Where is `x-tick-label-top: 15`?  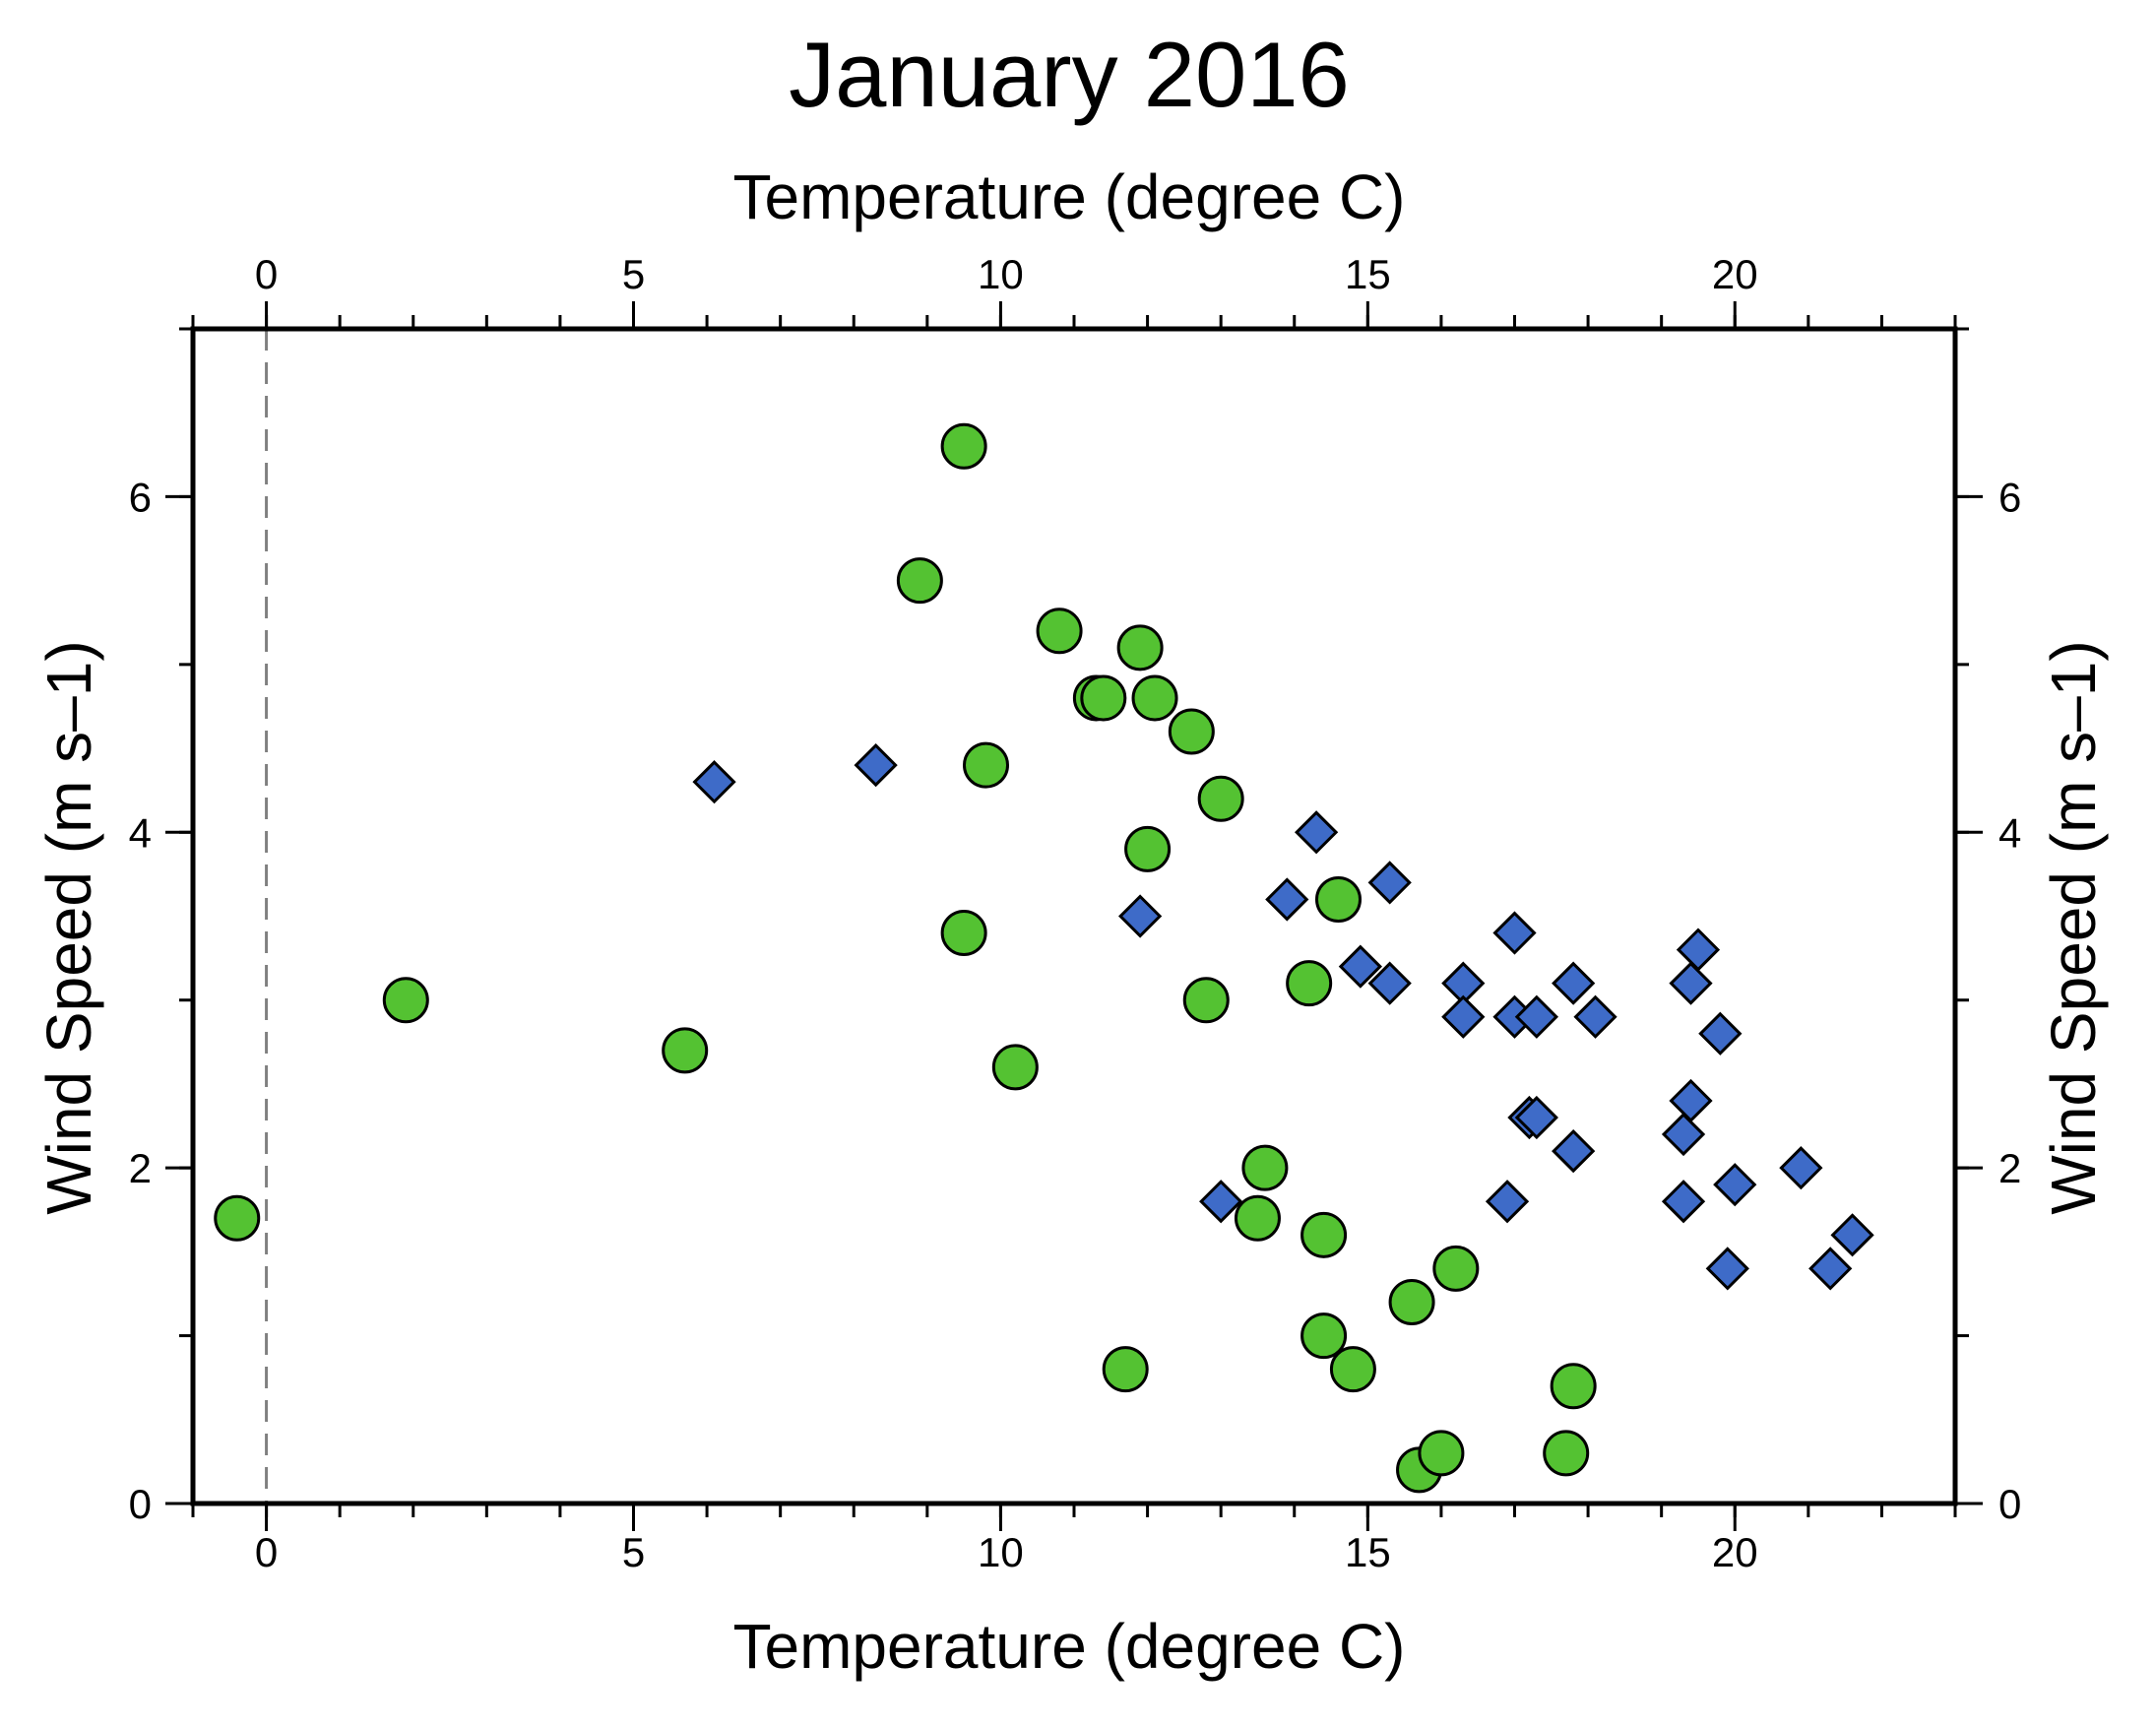 x-tick-label-top: 15 is located at coordinates (1368, 274).